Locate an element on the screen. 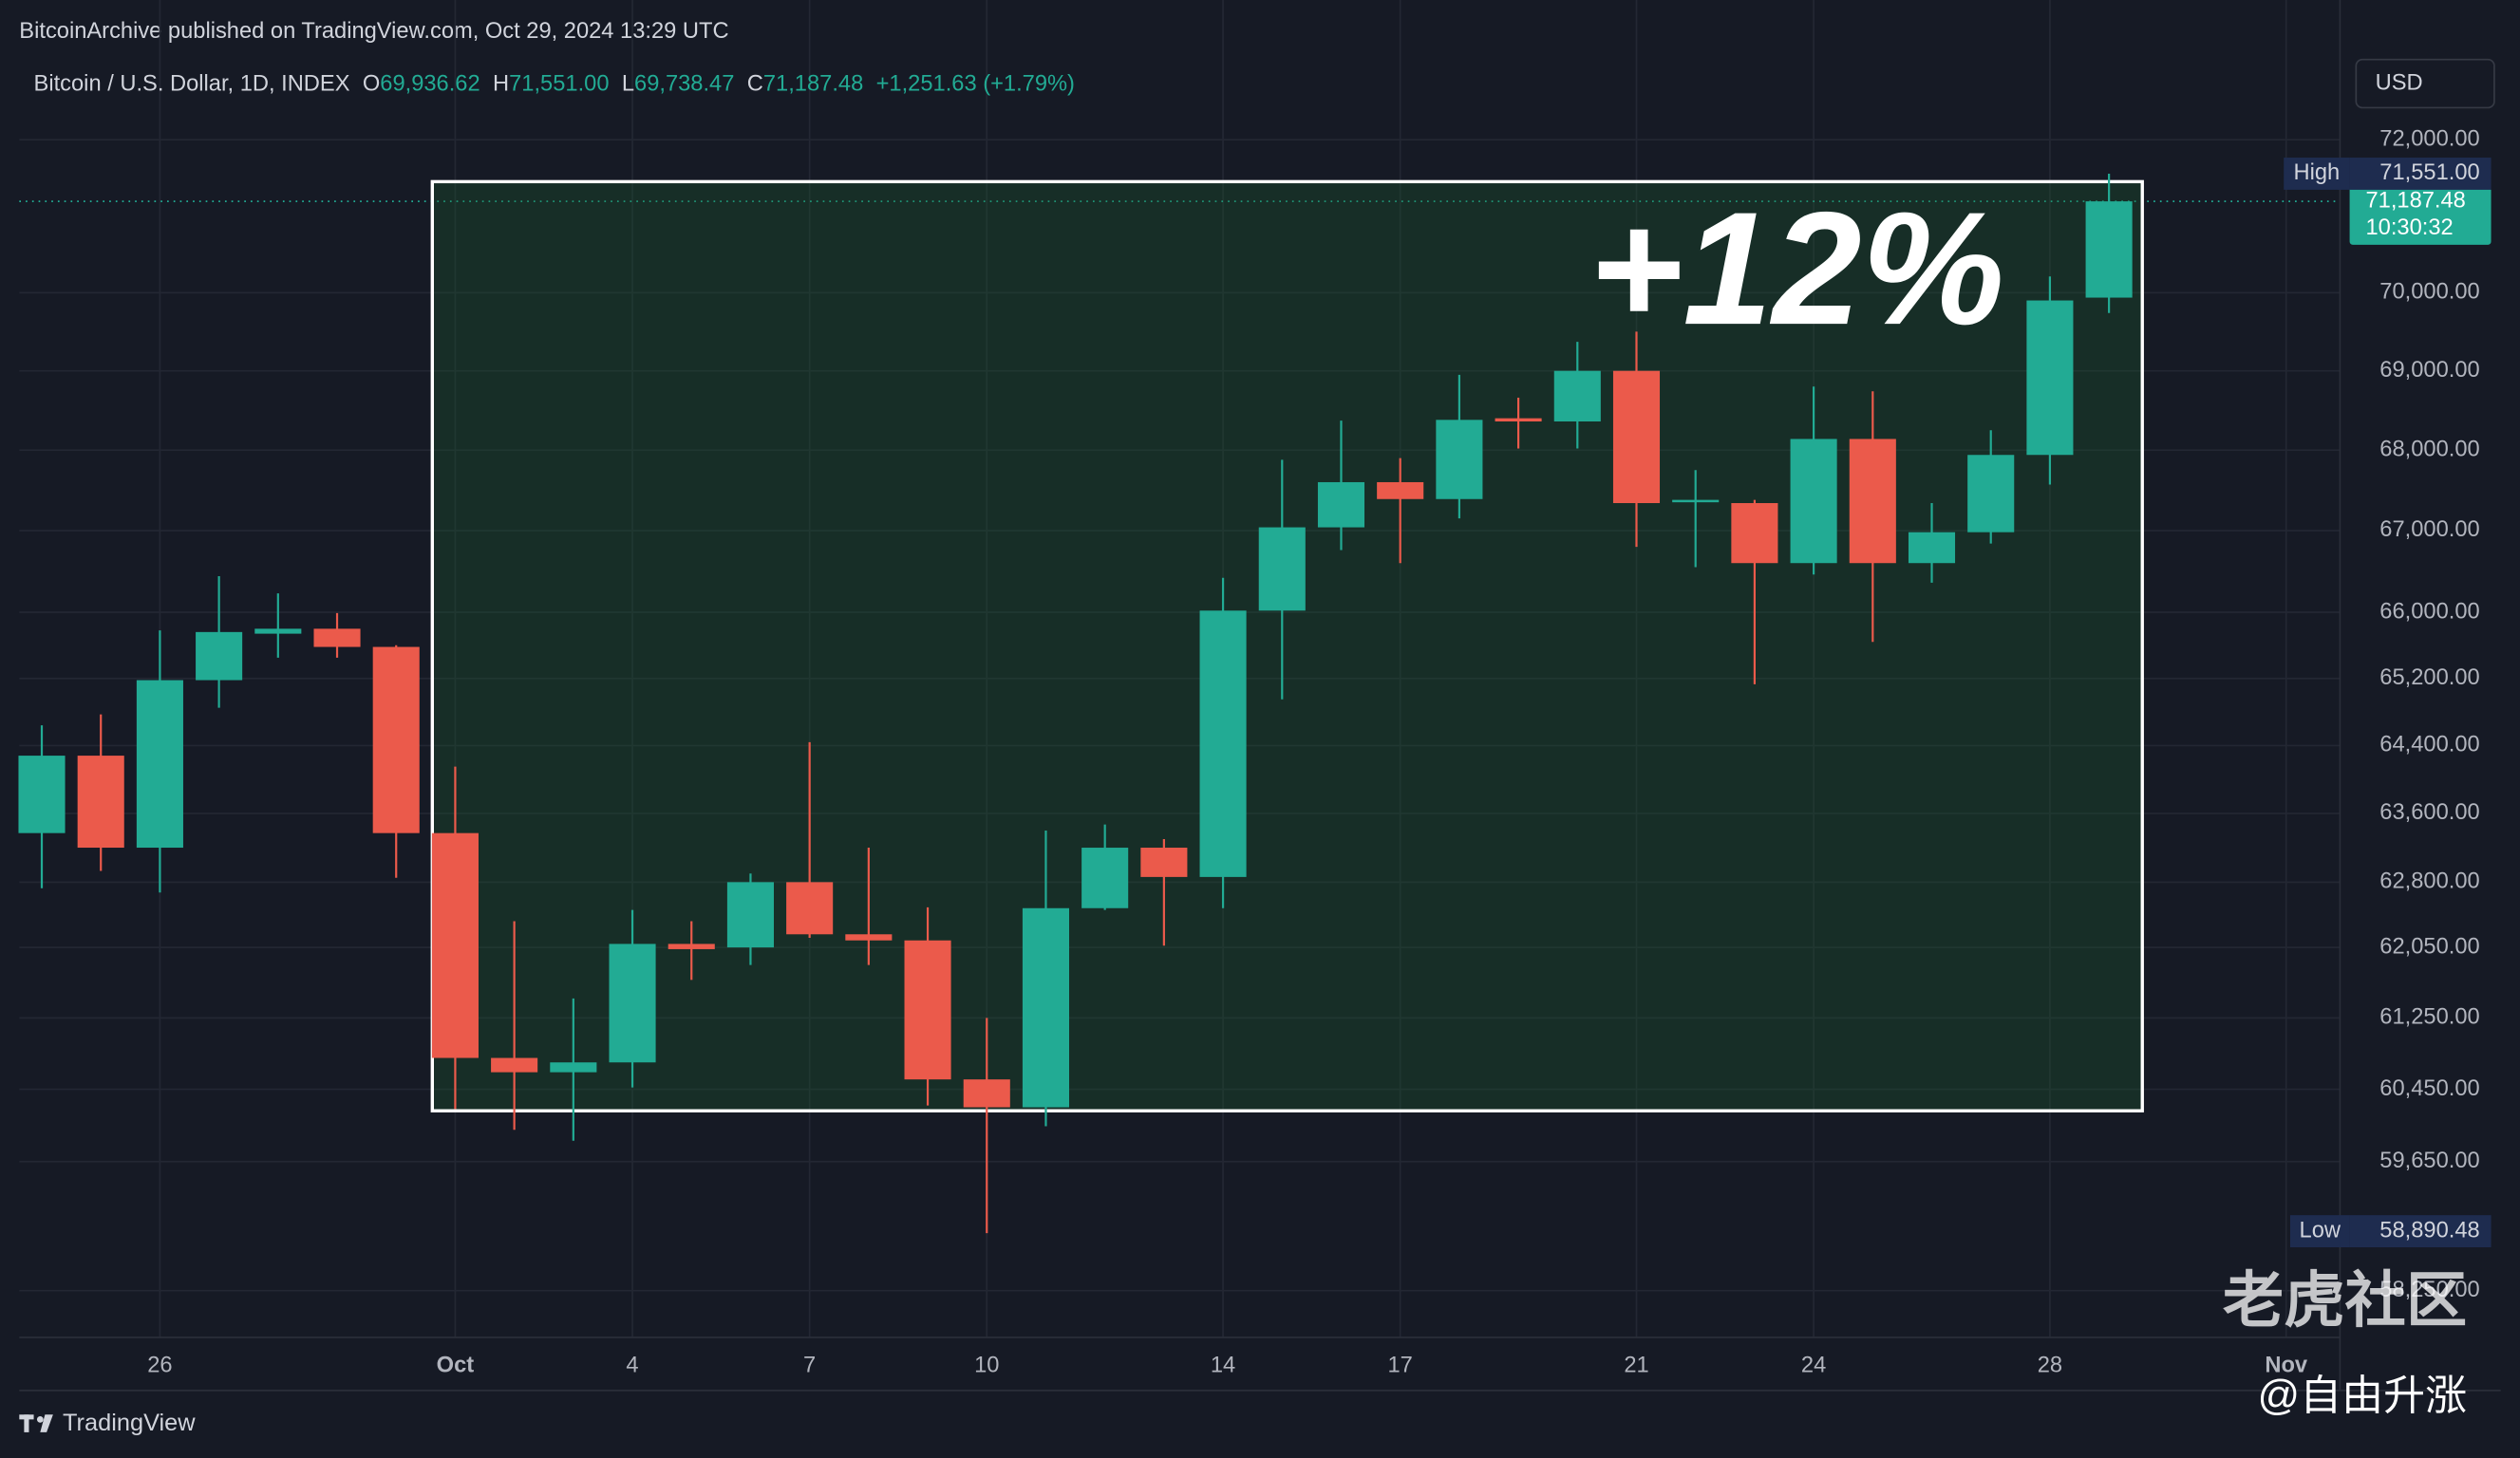 The width and height of the screenshot is (2520, 1458). price-marker-label: 58,890.48 is located at coordinates (2429, 1230).